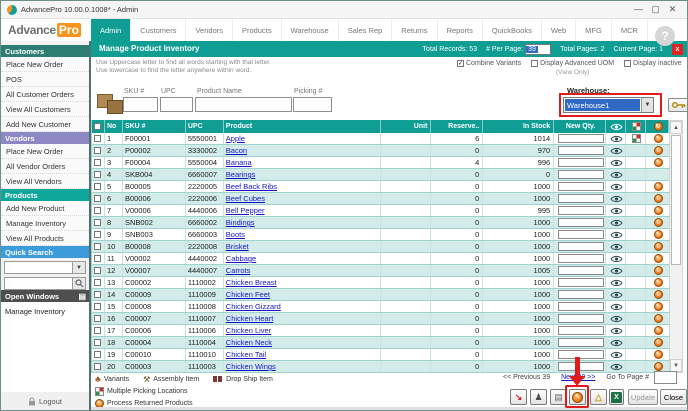 The width and height of the screenshot is (688, 411). I want to click on stamp-button: ♟, so click(538, 397).